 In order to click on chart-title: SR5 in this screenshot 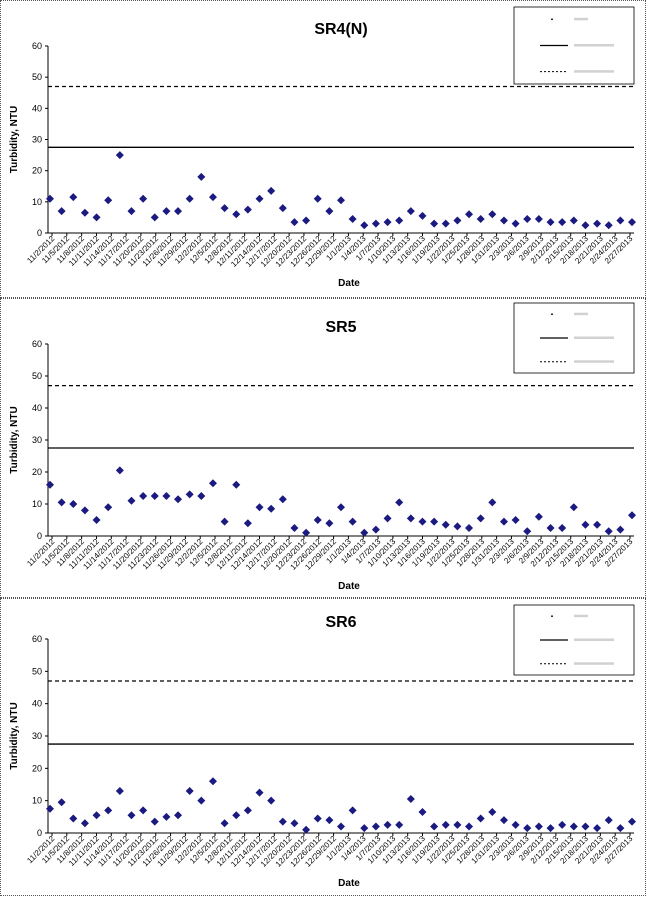, I will do `click(340, 327)`.